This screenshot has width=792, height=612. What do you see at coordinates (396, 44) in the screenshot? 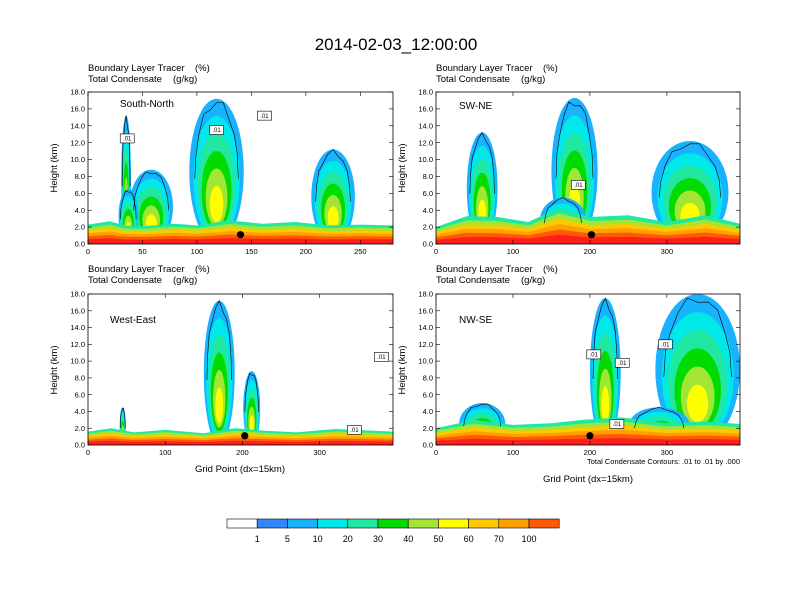
I see `chart-title: 2014-02-03_12:00:00` at bounding box center [396, 44].